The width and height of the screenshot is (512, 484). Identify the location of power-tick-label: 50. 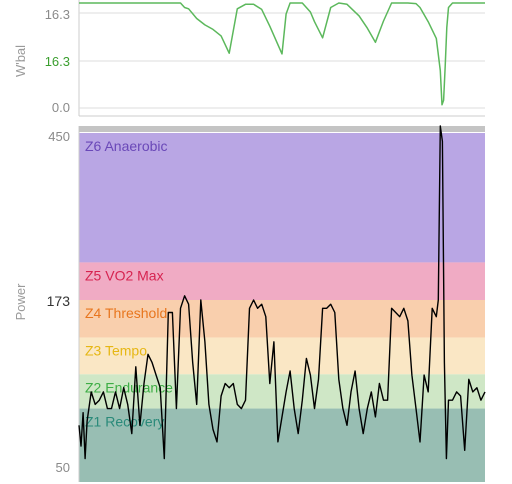
(63, 467).